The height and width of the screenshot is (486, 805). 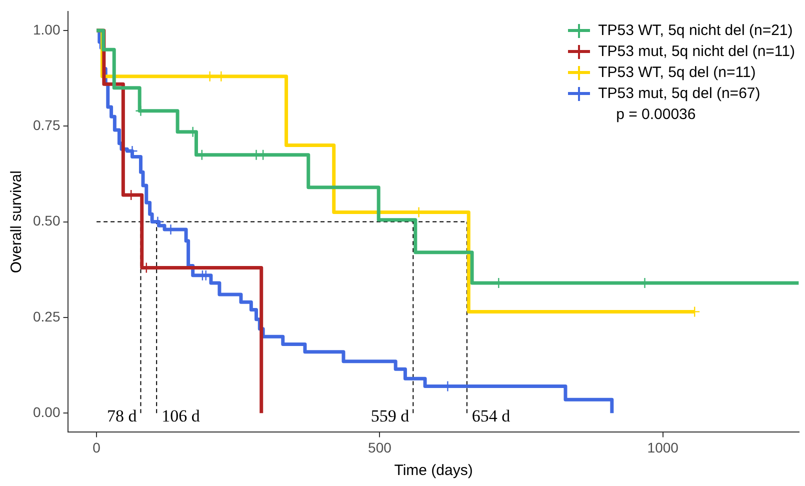 I want to click on annotation: 106 d, so click(x=181, y=416).